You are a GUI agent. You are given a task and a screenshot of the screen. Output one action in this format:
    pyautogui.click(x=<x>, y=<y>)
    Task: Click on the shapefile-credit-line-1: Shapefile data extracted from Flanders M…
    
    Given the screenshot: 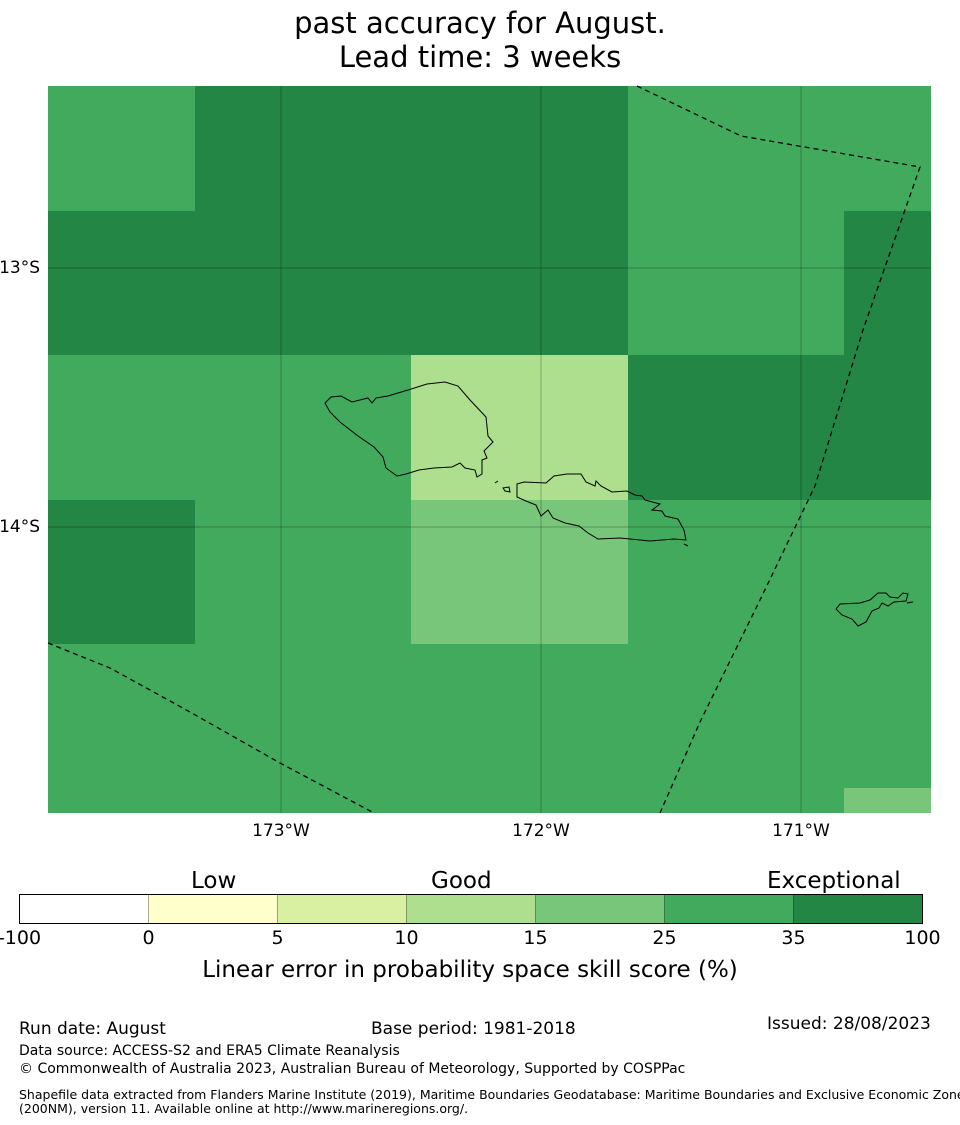 What is the action you would take?
    pyautogui.click(x=489, y=1094)
    